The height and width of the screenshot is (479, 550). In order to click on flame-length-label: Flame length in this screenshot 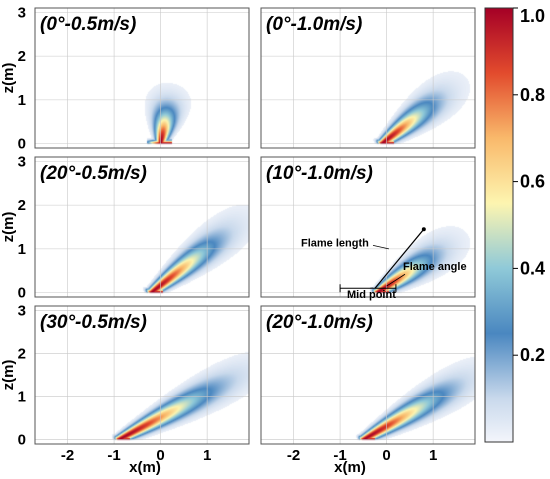, I will do `click(335, 244)`.